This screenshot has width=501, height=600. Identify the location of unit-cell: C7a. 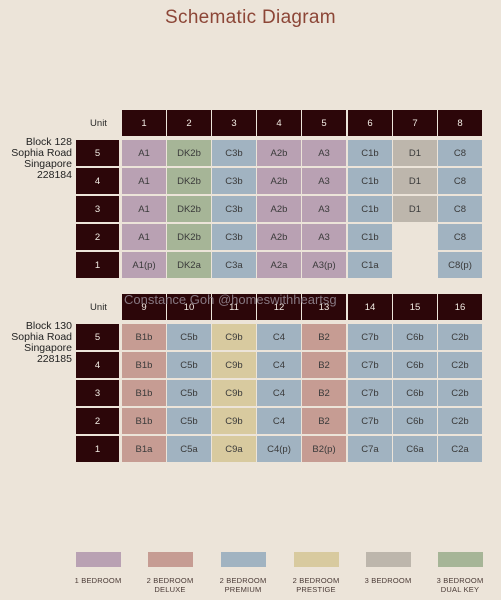
(370, 449).